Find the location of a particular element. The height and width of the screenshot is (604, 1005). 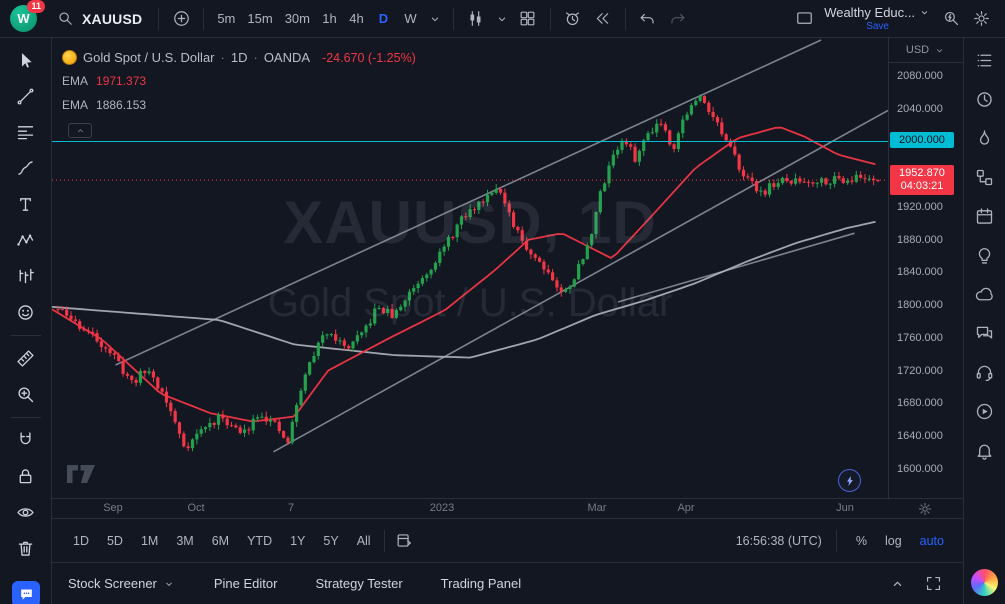

tool-brush is located at coordinates (26, 168).